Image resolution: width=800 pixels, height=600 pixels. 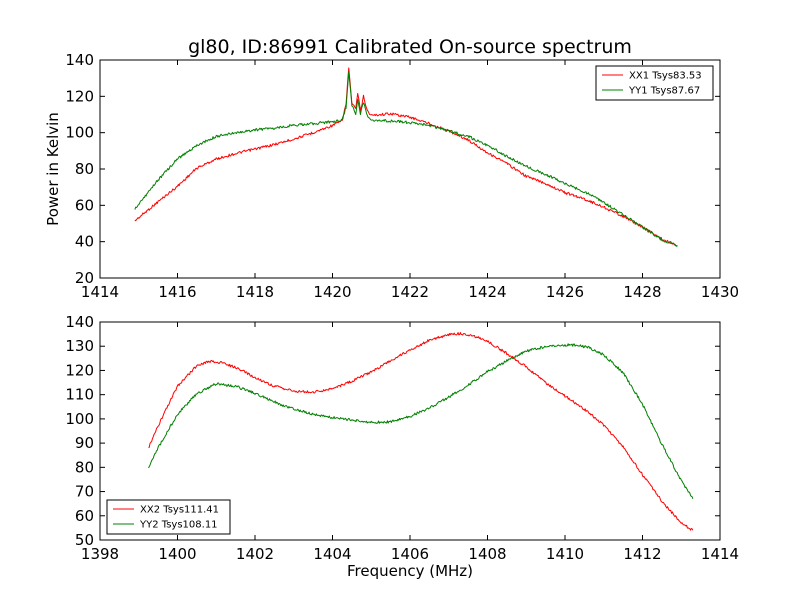 What do you see at coordinates (255, 292) in the screenshot?
I see `x-tick-label: 1418` at bounding box center [255, 292].